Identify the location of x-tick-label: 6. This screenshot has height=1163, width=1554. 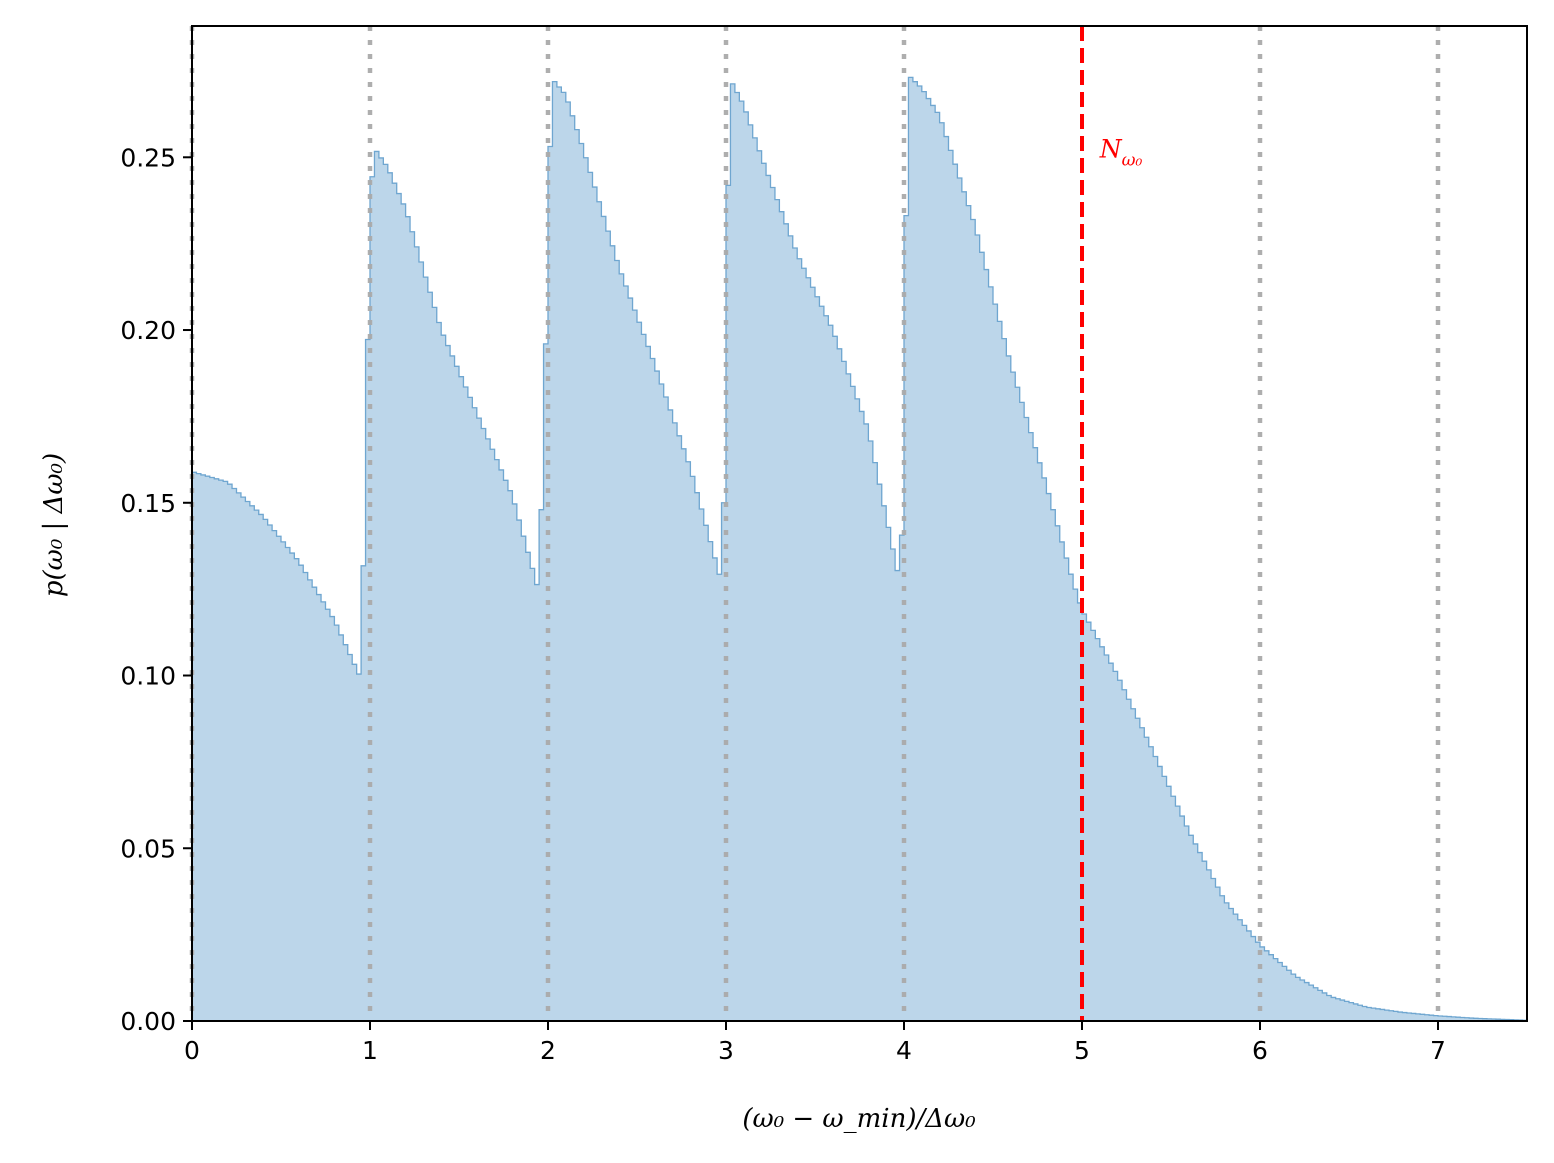
(1260, 1050).